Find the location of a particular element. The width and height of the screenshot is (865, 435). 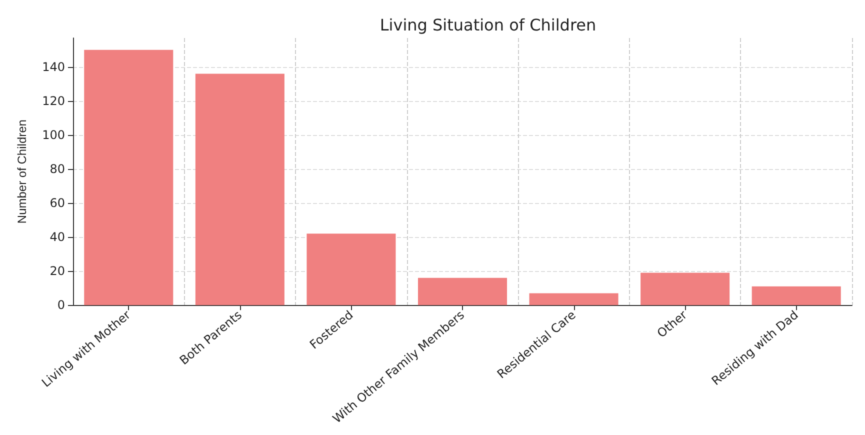

y-axis-title: Number of Children is located at coordinates (22, 172).